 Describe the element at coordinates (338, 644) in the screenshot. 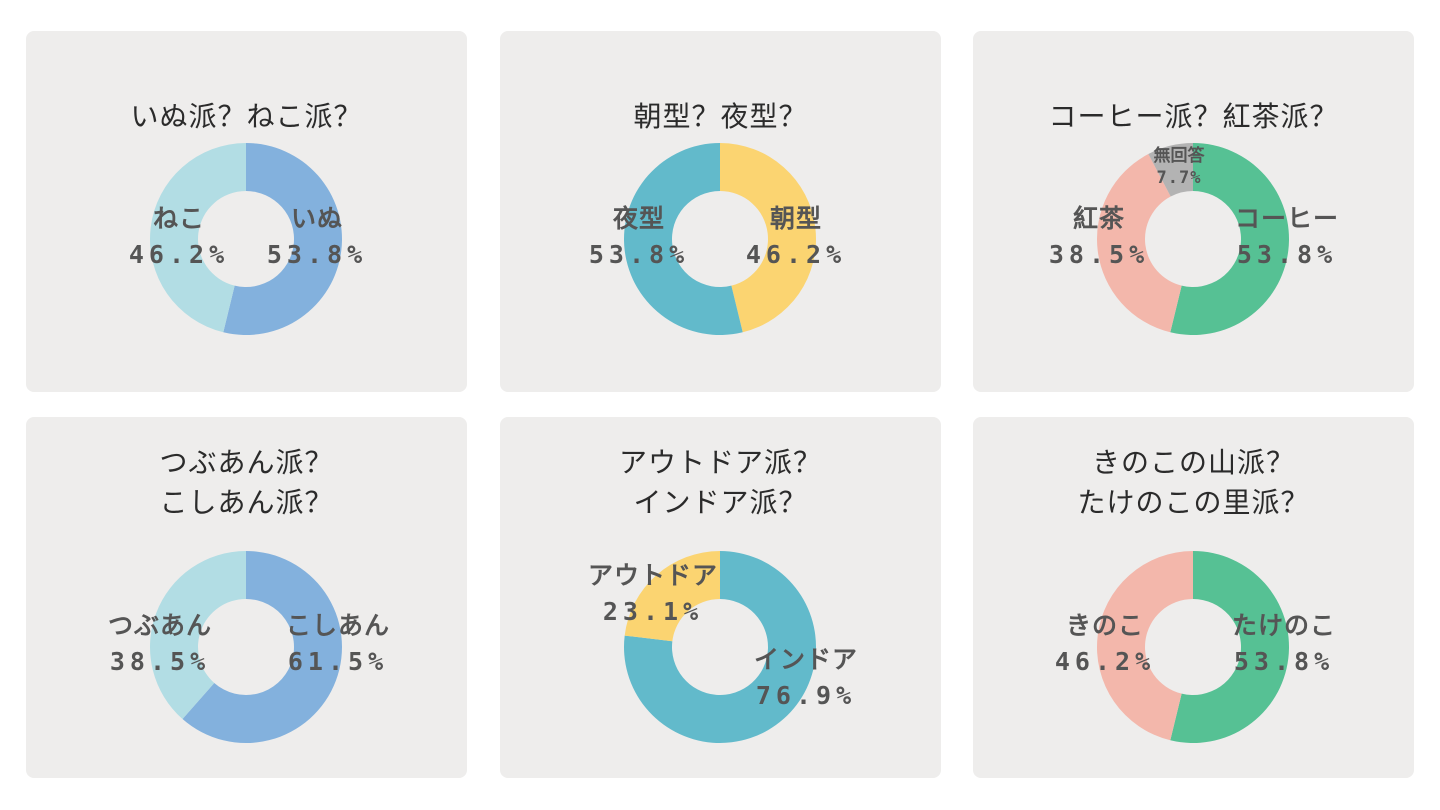

I see `slice-label-koshian: こしあん 61.5%` at that location.